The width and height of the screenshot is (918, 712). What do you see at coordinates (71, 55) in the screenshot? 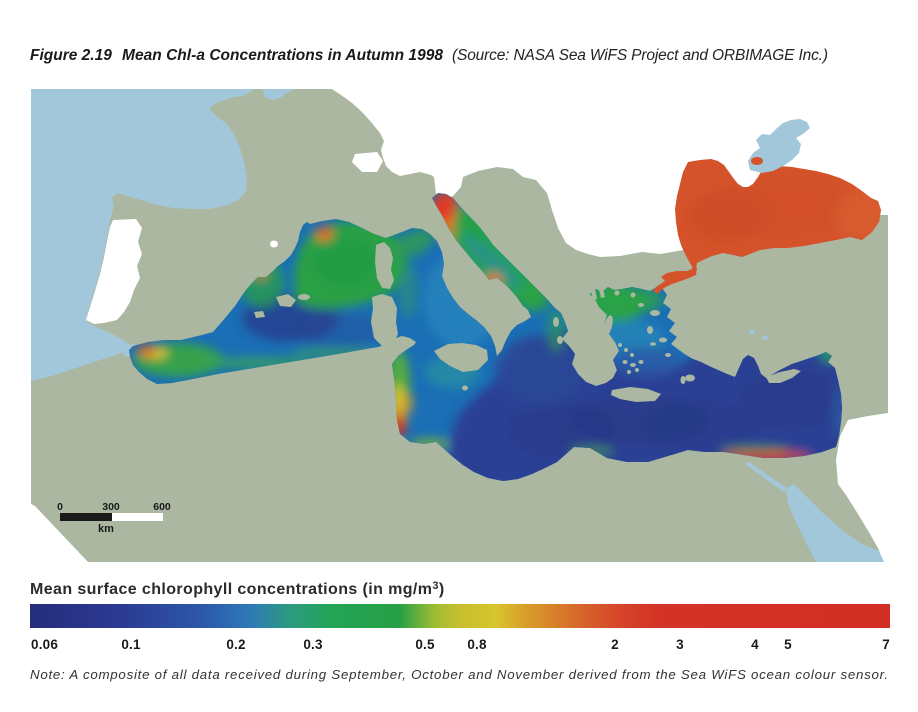
I see `svg-text: Figure 2.19` at bounding box center [71, 55].